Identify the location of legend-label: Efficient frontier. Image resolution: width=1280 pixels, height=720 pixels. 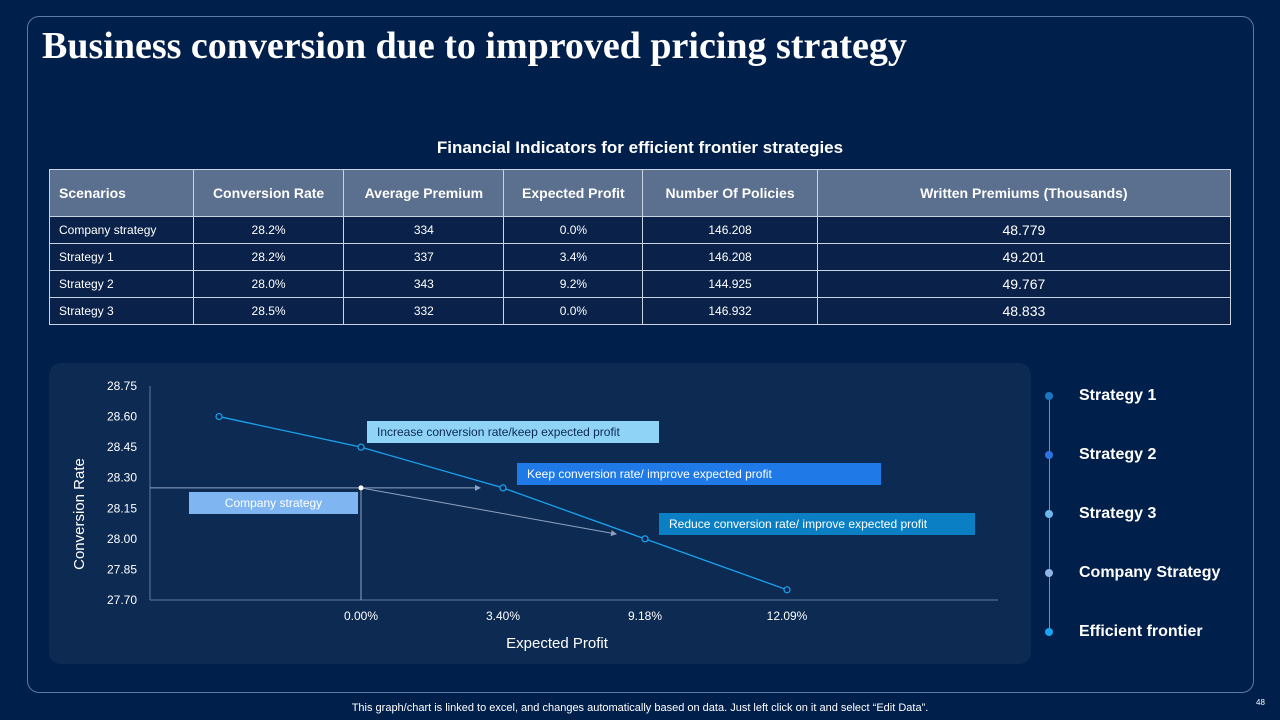
(1141, 631).